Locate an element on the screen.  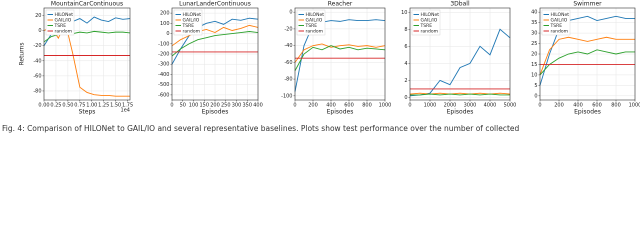
y-tick-label: -80 is located at coordinates (37, 91).